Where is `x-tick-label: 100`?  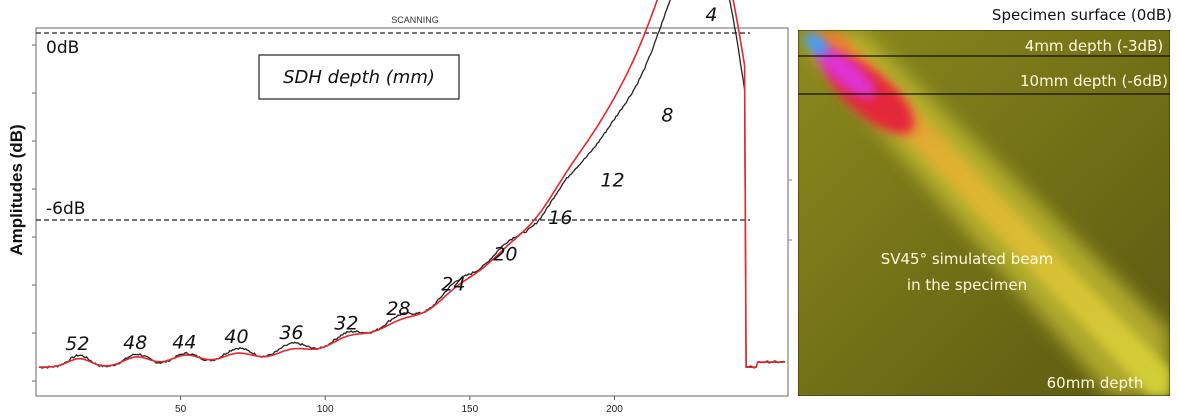
x-tick-label: 100 is located at coordinates (325, 409).